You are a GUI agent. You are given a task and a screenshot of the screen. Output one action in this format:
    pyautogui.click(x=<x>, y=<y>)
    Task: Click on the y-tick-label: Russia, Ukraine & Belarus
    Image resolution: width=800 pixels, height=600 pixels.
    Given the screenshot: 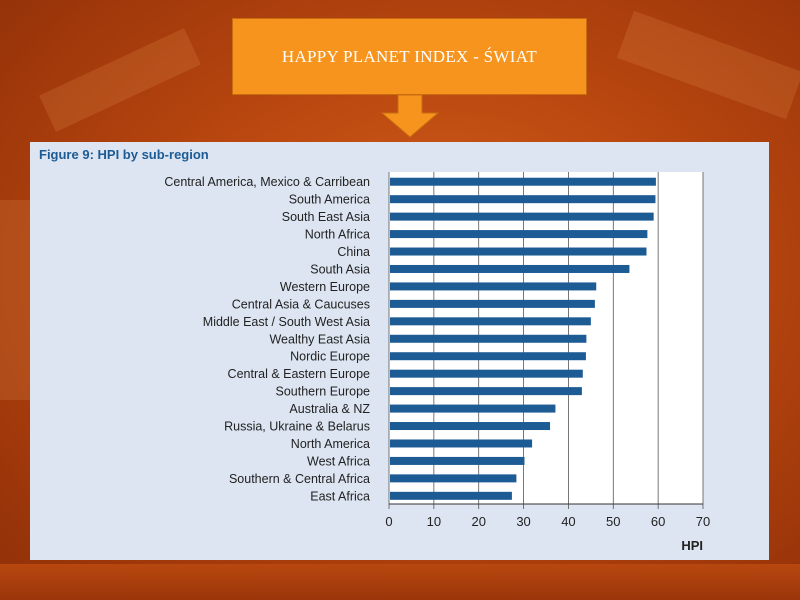 What is the action you would take?
    pyautogui.click(x=297, y=427)
    